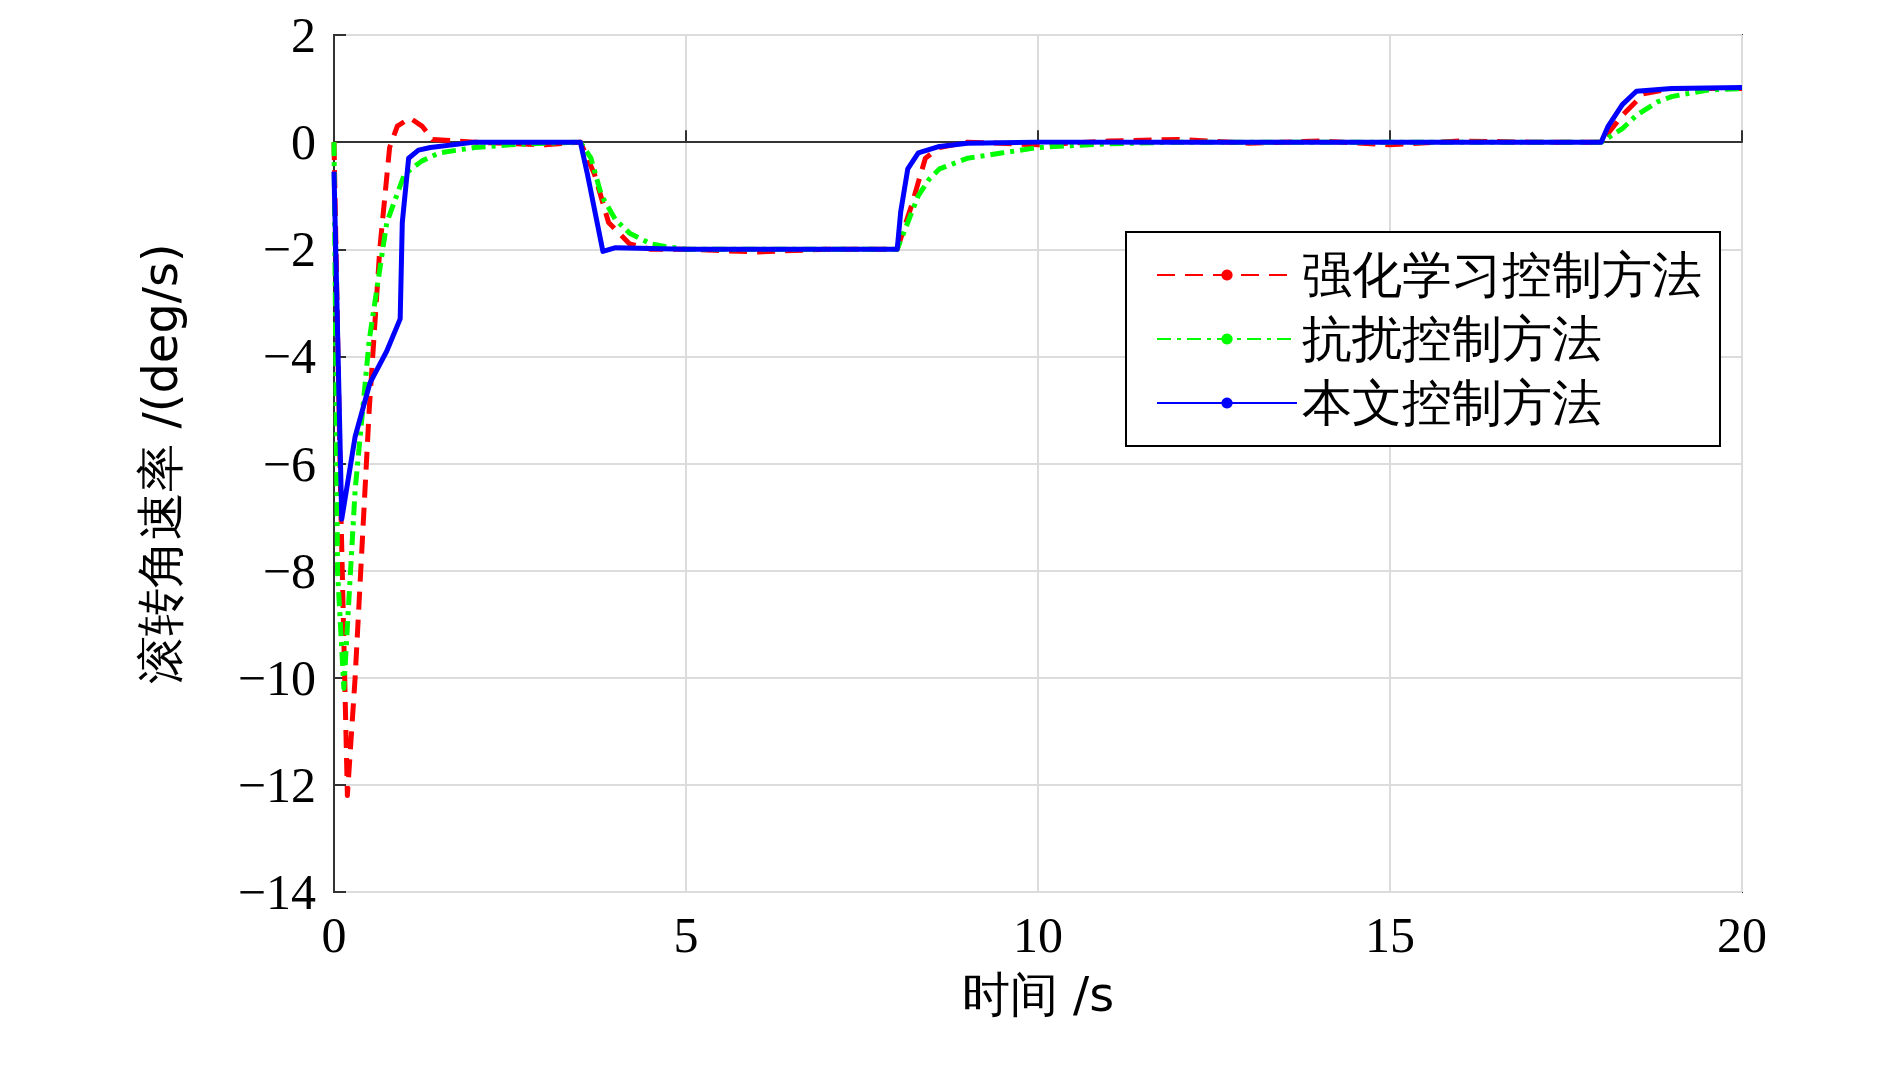 This screenshot has height=1065, width=1890. I want to click on legend-label: 抗扰控制方法, so click(1452, 339).